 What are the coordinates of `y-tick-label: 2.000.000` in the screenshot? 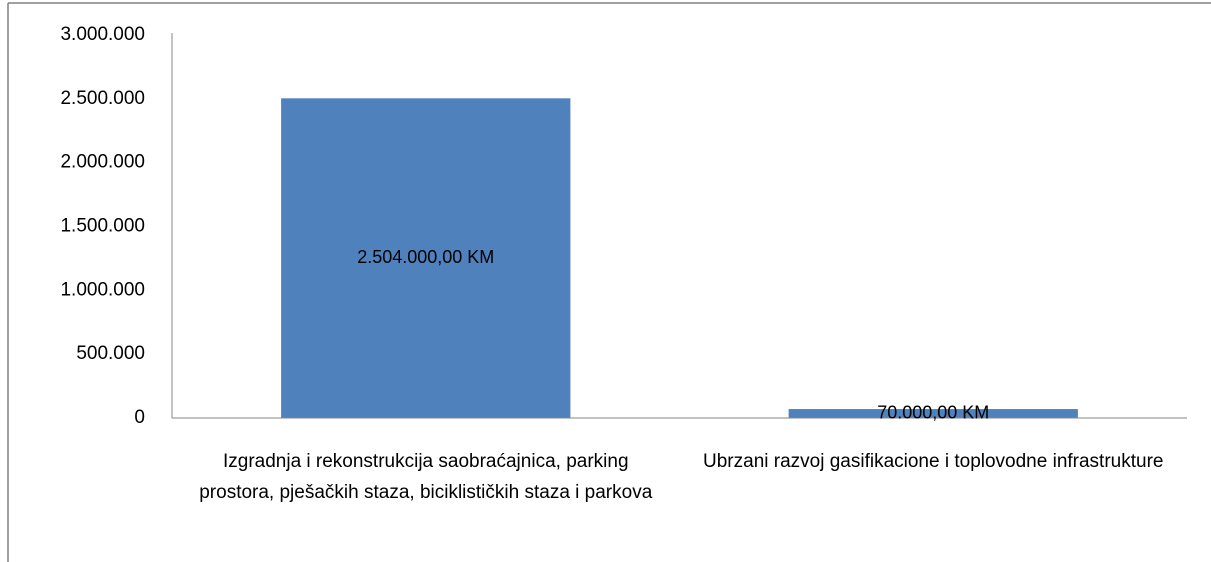 It's located at (102, 162).